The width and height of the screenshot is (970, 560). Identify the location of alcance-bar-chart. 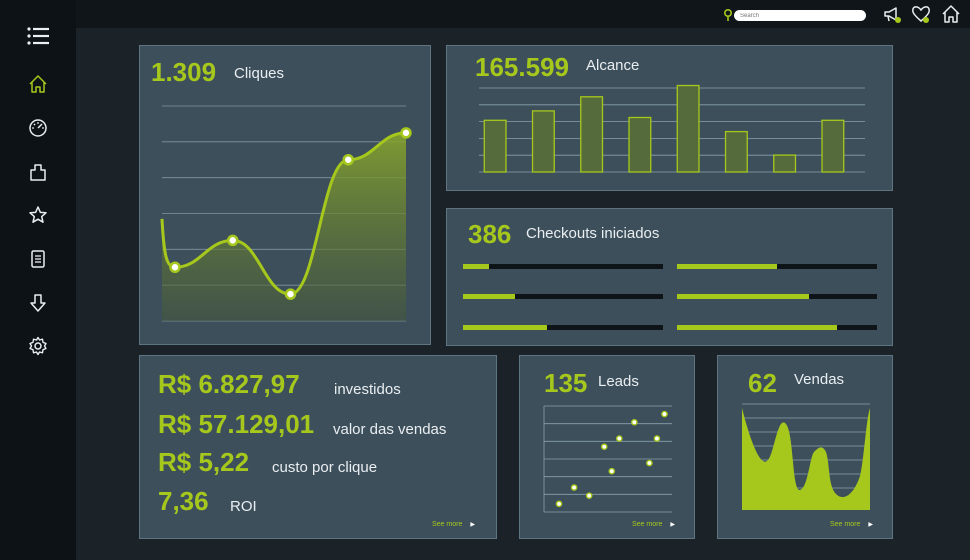
(672, 128).